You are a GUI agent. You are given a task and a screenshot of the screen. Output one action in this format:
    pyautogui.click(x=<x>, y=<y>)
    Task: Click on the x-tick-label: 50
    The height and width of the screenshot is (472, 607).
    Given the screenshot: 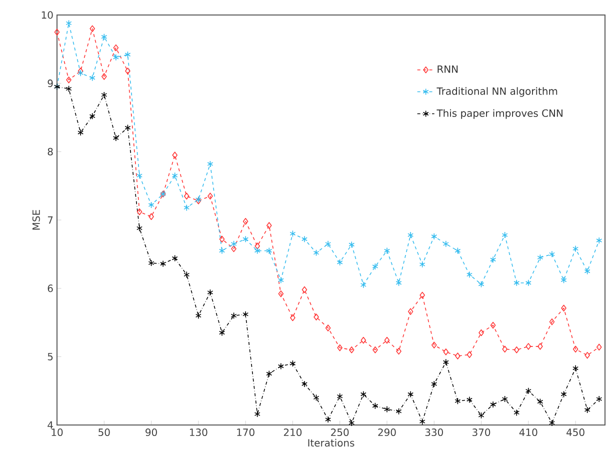 What is the action you would take?
    pyautogui.click(x=104, y=432)
    